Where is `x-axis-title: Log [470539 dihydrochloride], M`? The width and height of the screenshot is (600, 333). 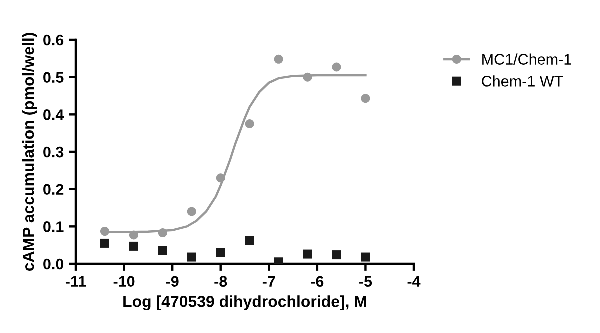 x-axis-title: Log [470539 dihydrochloride], M is located at coordinates (245, 303).